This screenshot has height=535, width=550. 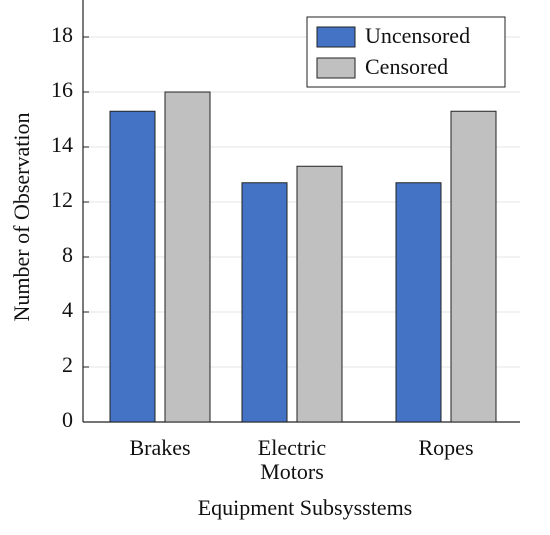 What do you see at coordinates (406, 66) in the screenshot?
I see `legend-label: Censored` at bounding box center [406, 66].